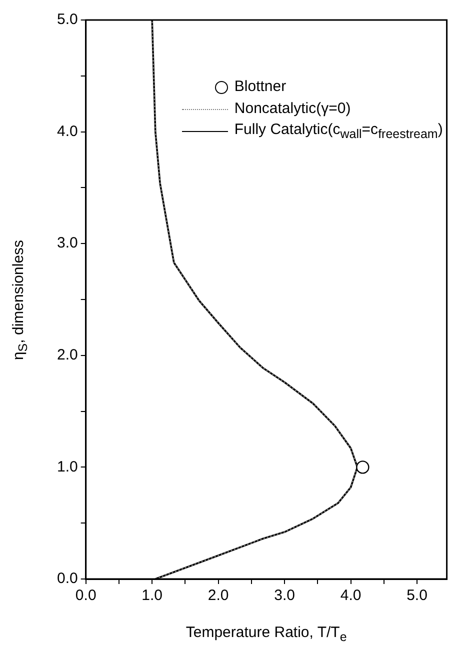 This screenshot has width=462, height=656. Describe the element at coordinates (67, 131) in the screenshot. I see `y-tick-label: 4.0` at that location.